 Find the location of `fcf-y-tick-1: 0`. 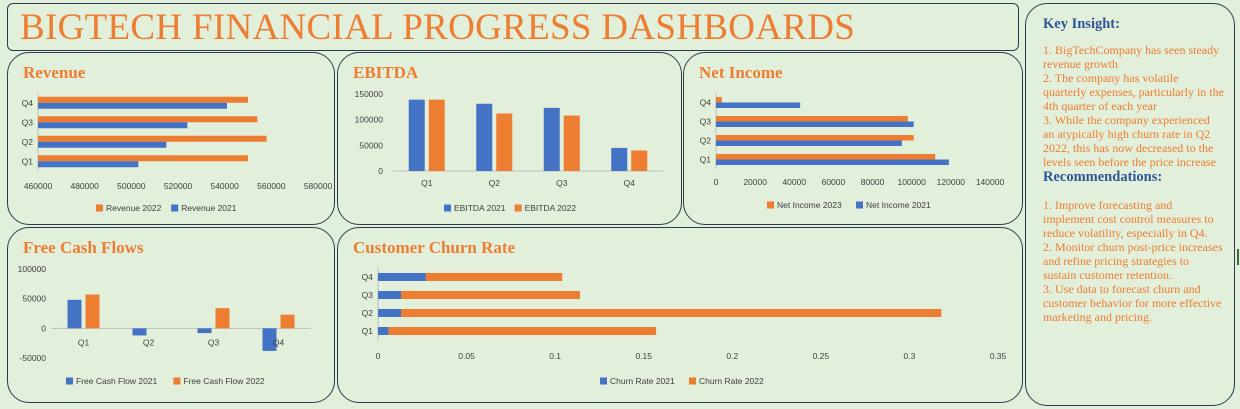

fcf-y-tick-1: 0 is located at coordinates (43, 328).